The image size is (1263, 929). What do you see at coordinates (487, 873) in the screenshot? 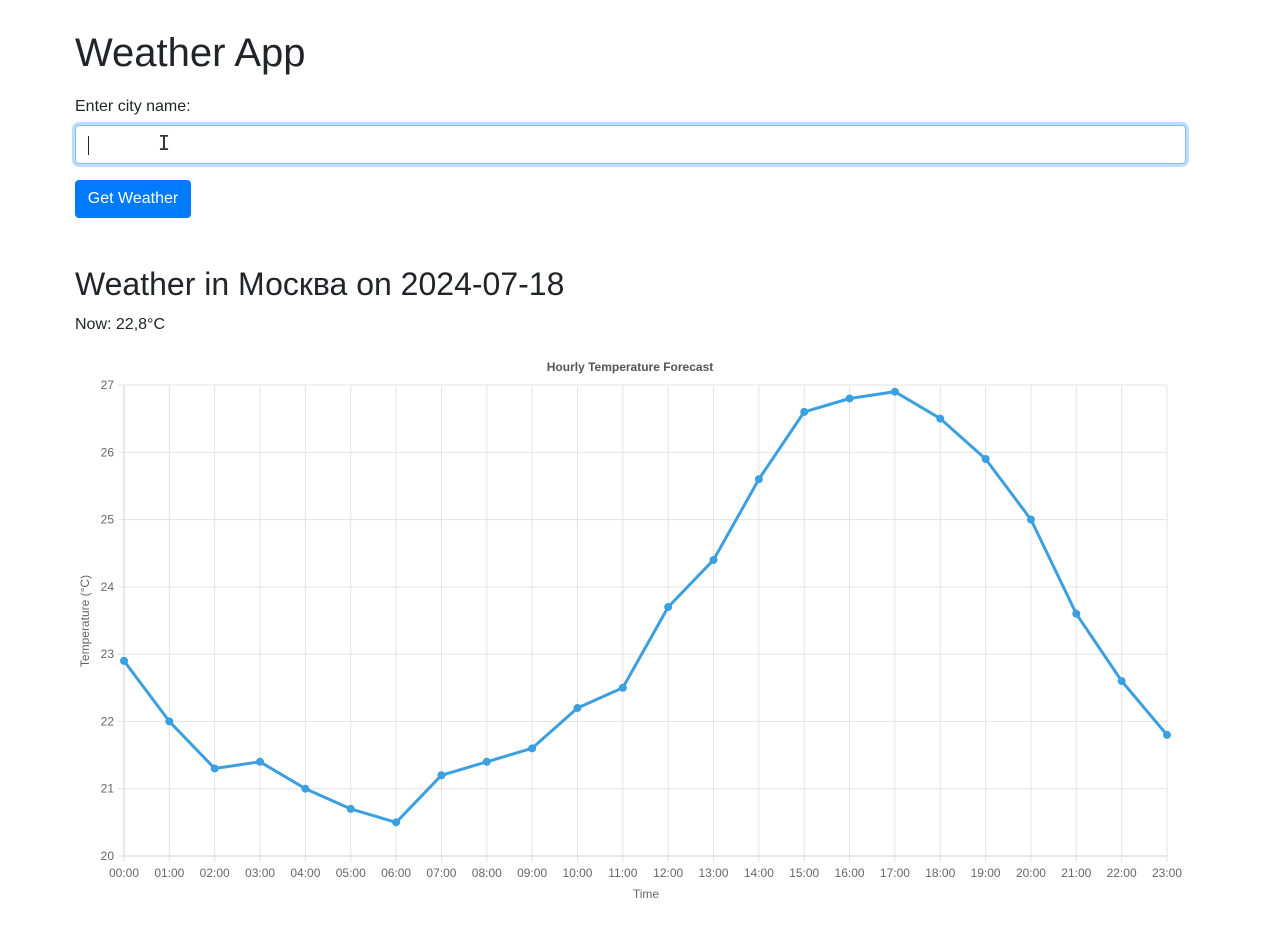
I see `x-tick-label: 08:00` at bounding box center [487, 873].